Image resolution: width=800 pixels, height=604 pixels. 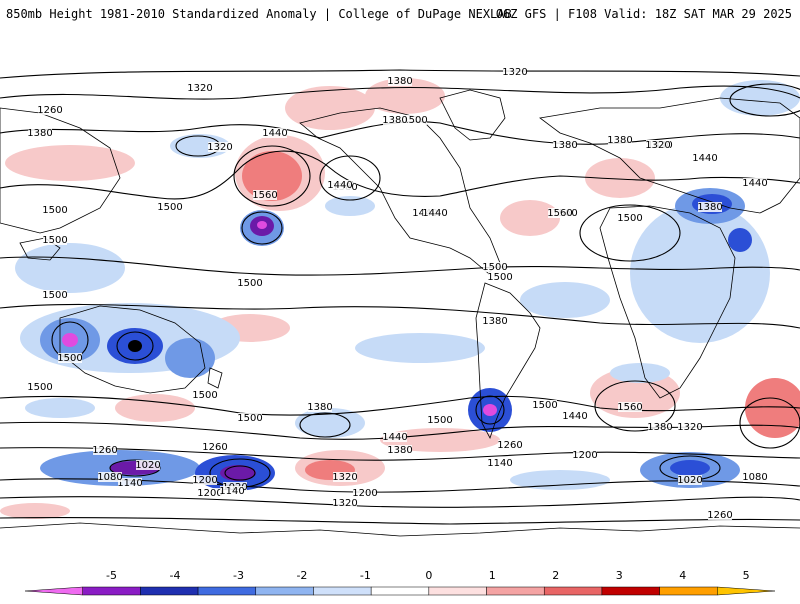 What do you see at coordinates (746, 591) in the screenshot?
I see `colorbar-arrow-high` at bounding box center [746, 591].